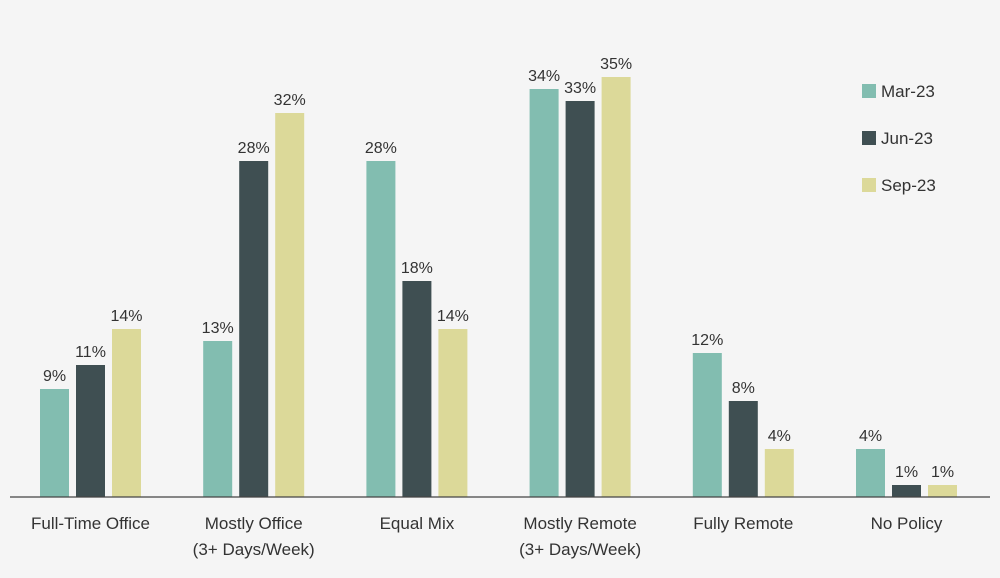 The image size is (1000, 578). I want to click on data-label: 12%, so click(707, 340).